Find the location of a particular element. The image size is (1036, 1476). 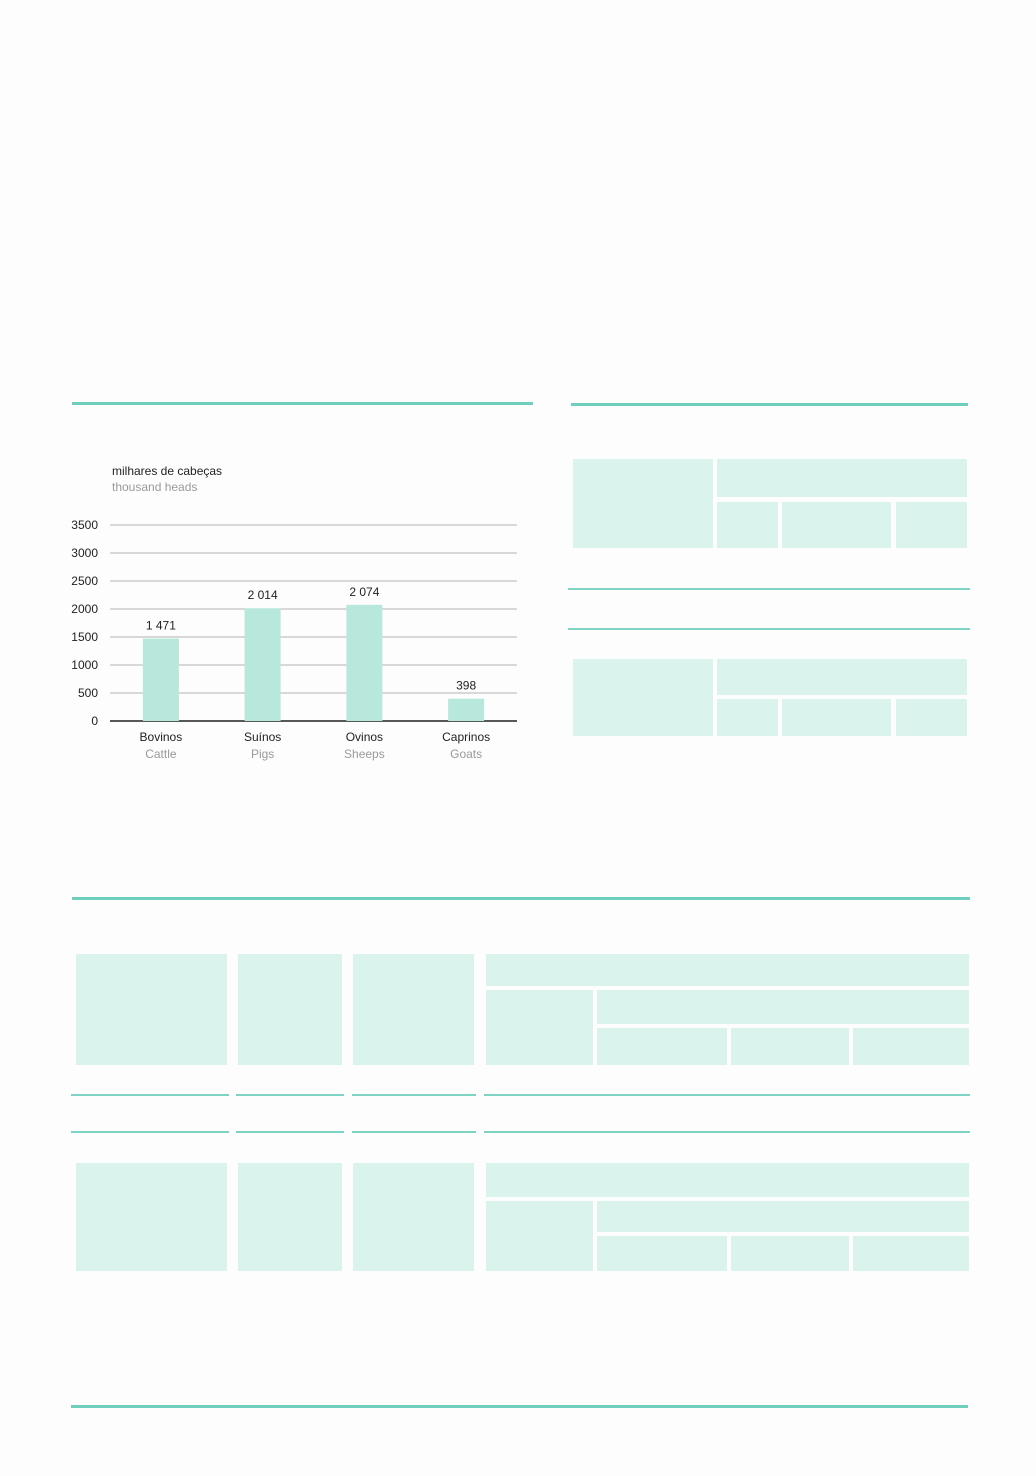

bar-value-label: 2 014 is located at coordinates (263, 595).